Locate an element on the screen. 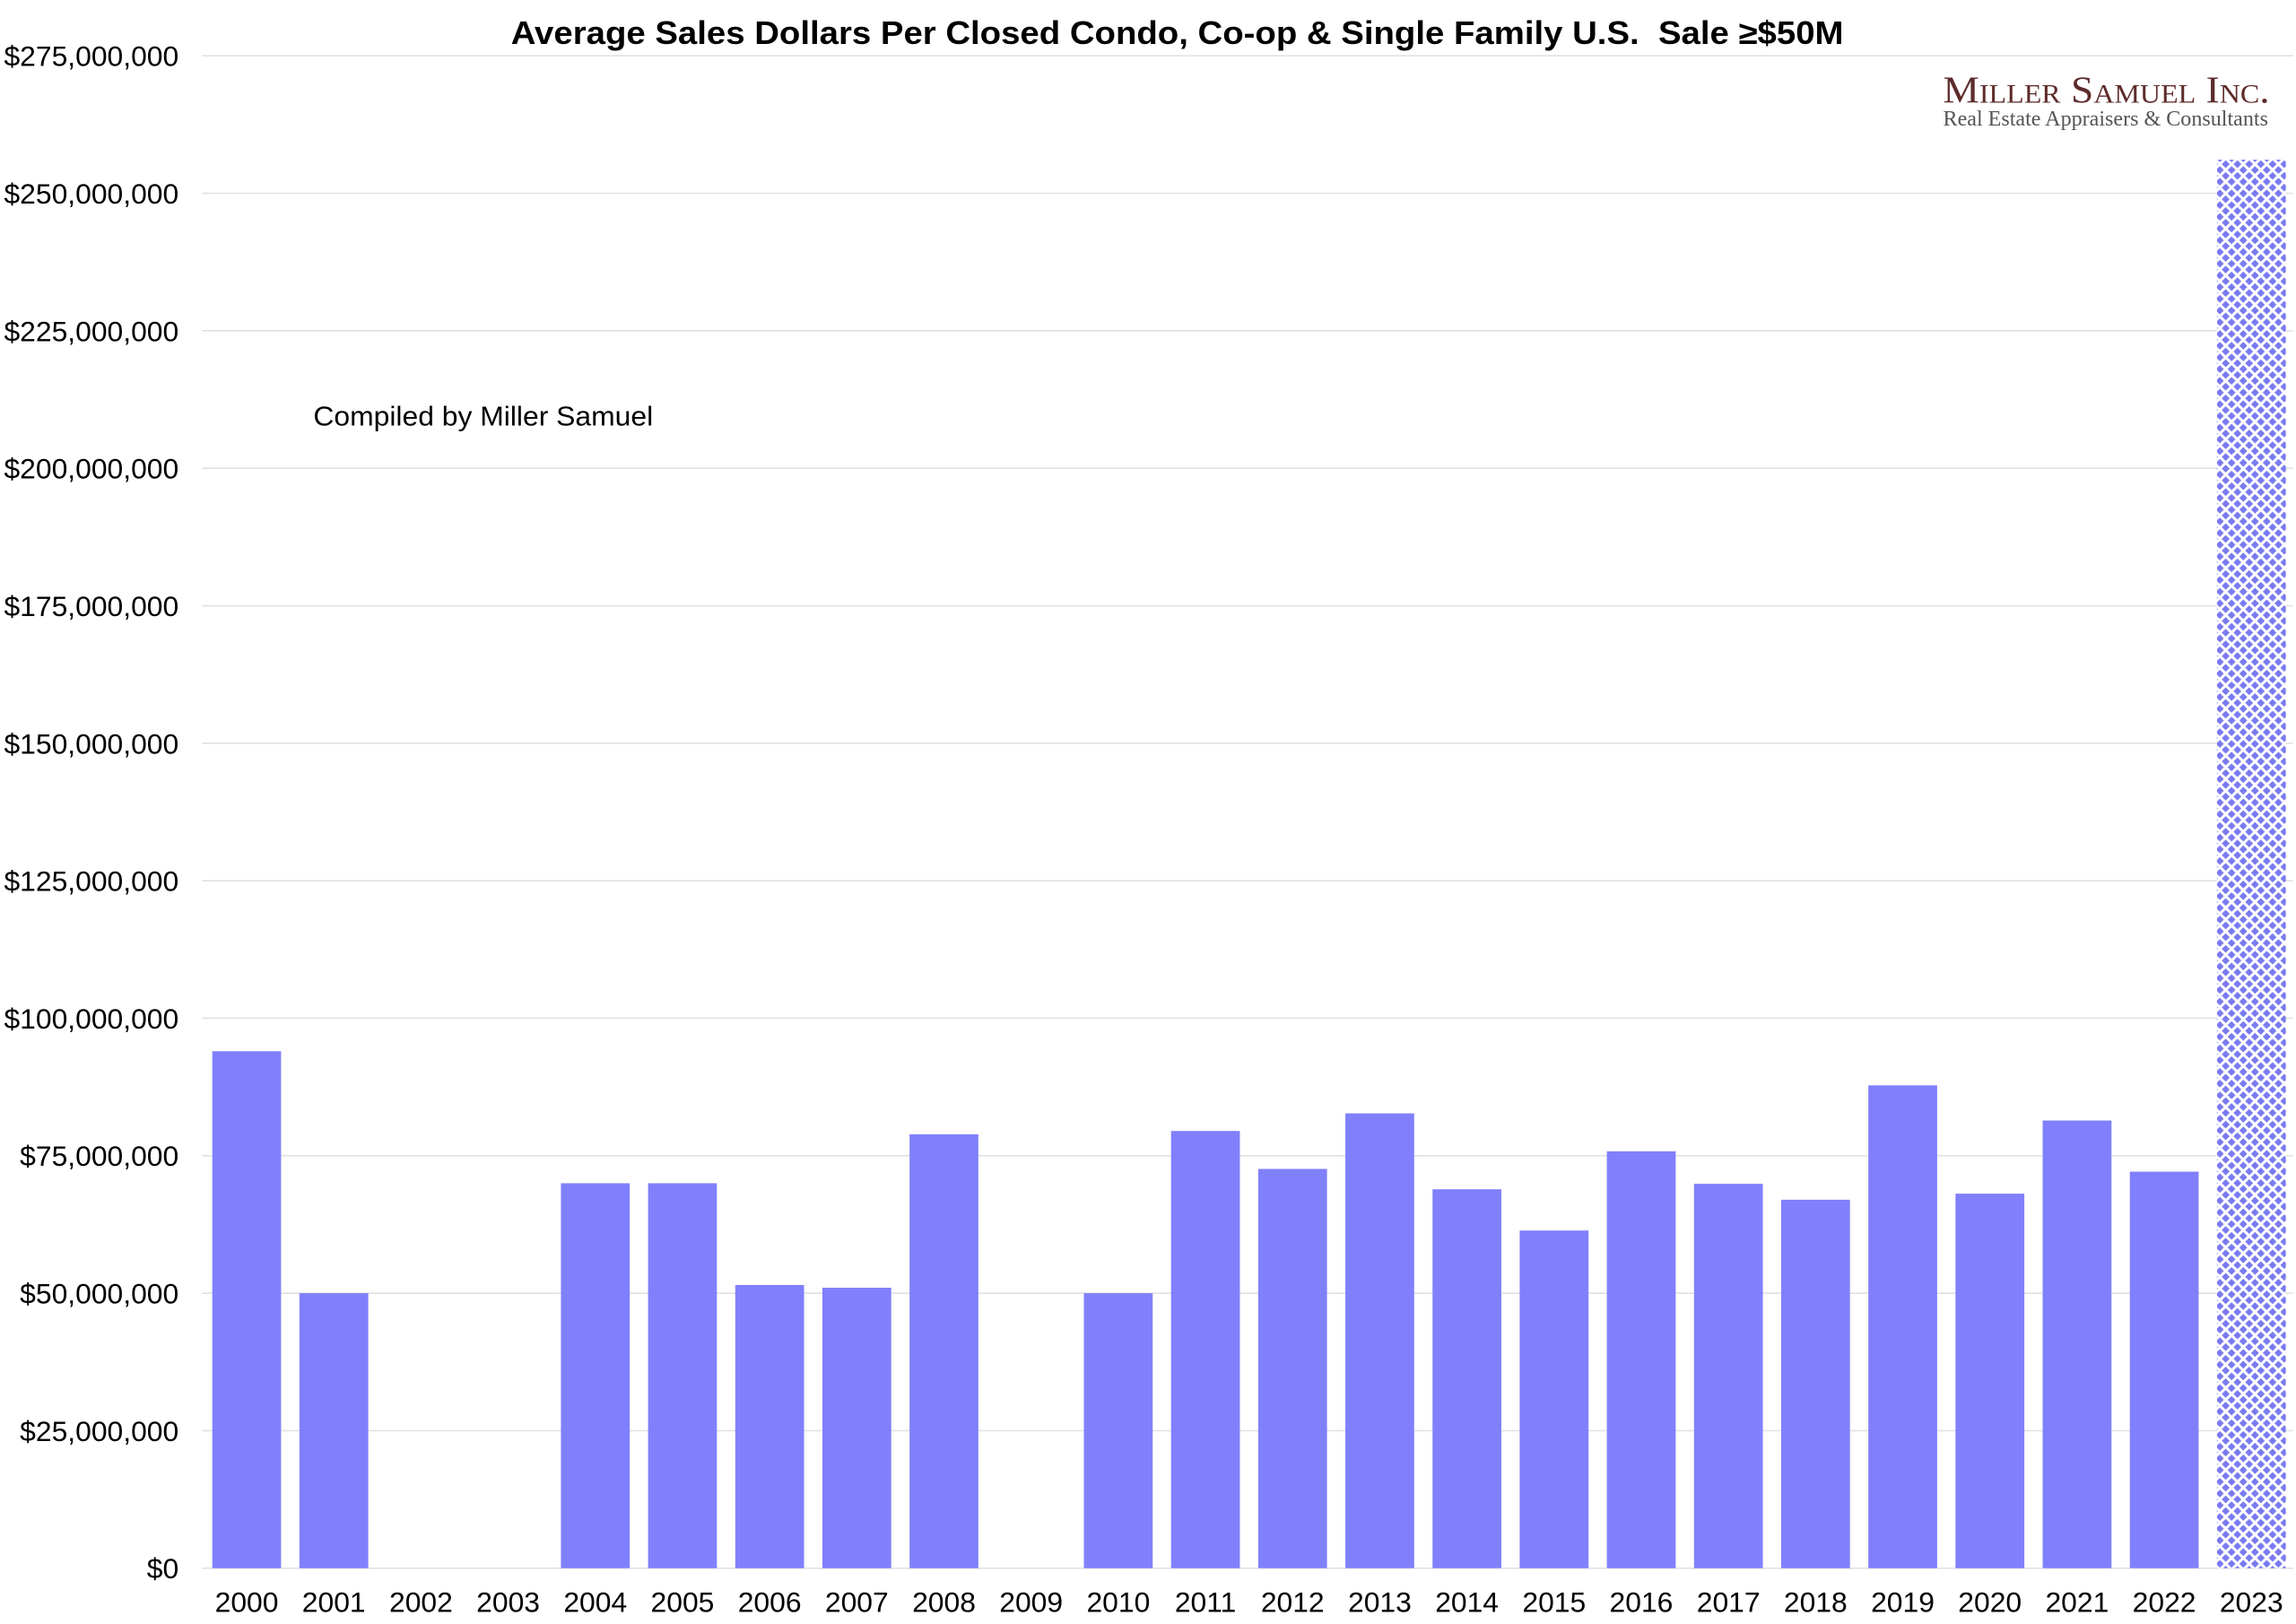  y-tick-label: $275,000,000 is located at coordinates (91, 56).